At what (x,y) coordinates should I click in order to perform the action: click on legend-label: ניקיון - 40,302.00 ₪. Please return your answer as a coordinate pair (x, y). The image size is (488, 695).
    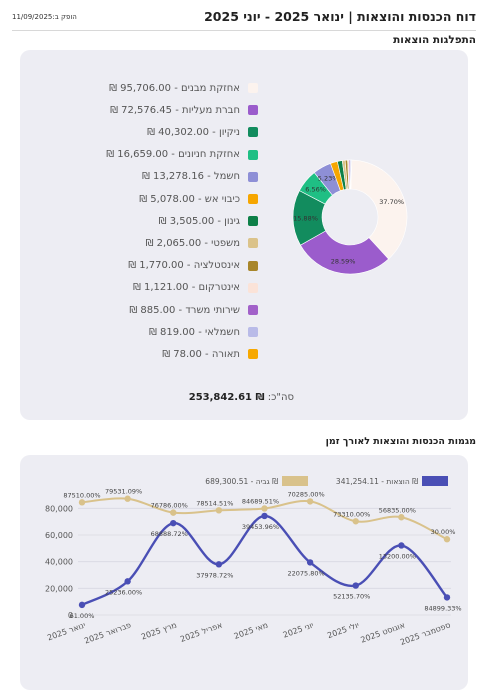
    Looking at the image, I should click on (193, 132).